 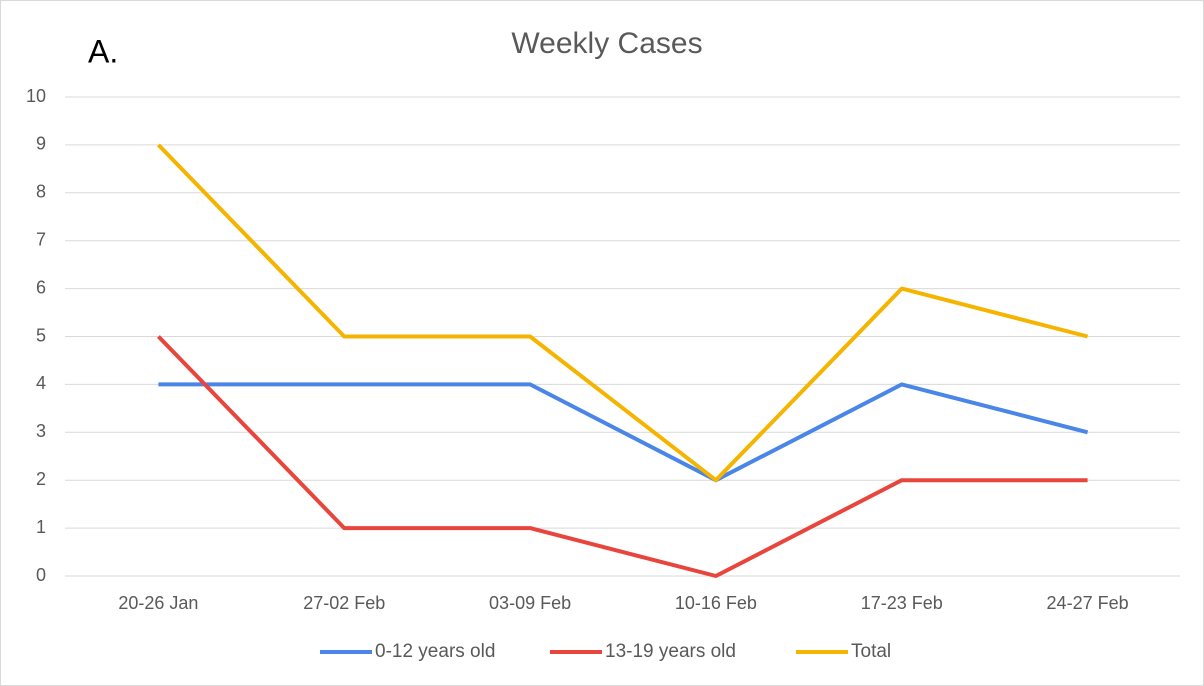 I want to click on annotation: A., so click(x=103, y=51).